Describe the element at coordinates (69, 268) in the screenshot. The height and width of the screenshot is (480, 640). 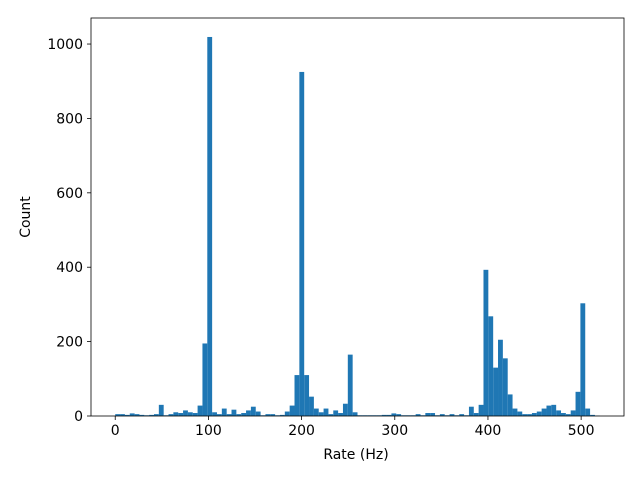
I see `y-tick-label: 400` at that location.